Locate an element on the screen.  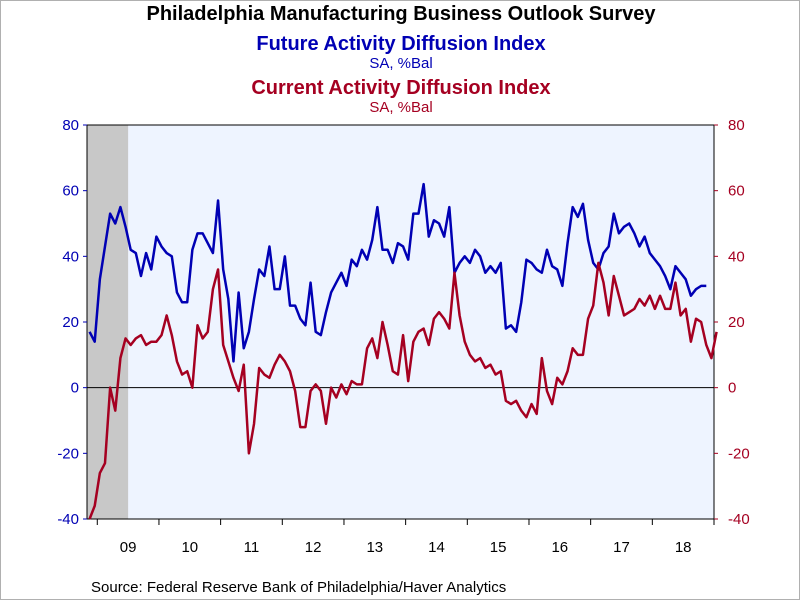
future-series-title: Future Activity Diffusion Index is located at coordinates (401, 44).